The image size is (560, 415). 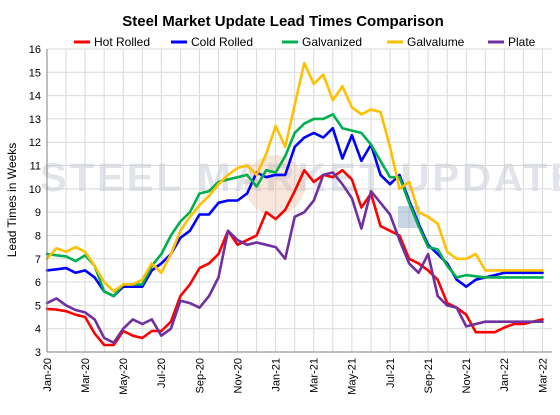 What do you see at coordinates (35, 167) in the screenshot?
I see `y-tick-label: 11` at bounding box center [35, 167].